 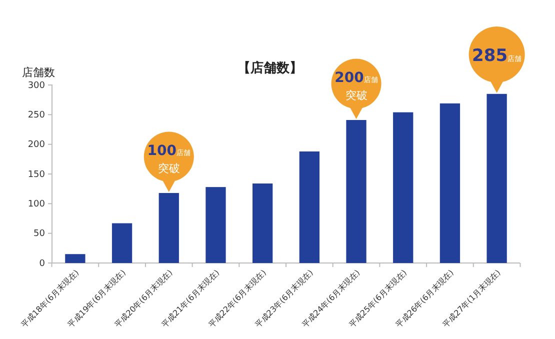 I want to click on y-tick-label: 150, so click(x=37, y=175).